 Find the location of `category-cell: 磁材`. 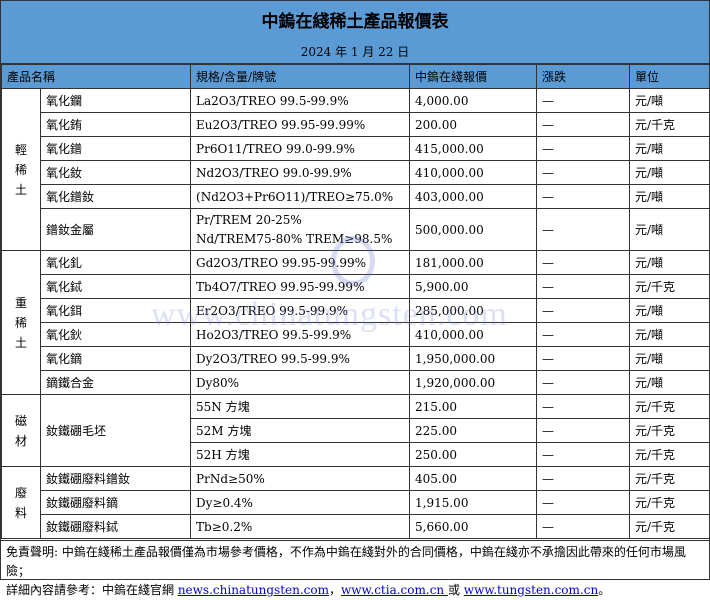

category-cell: 磁材 is located at coordinates (21, 430).